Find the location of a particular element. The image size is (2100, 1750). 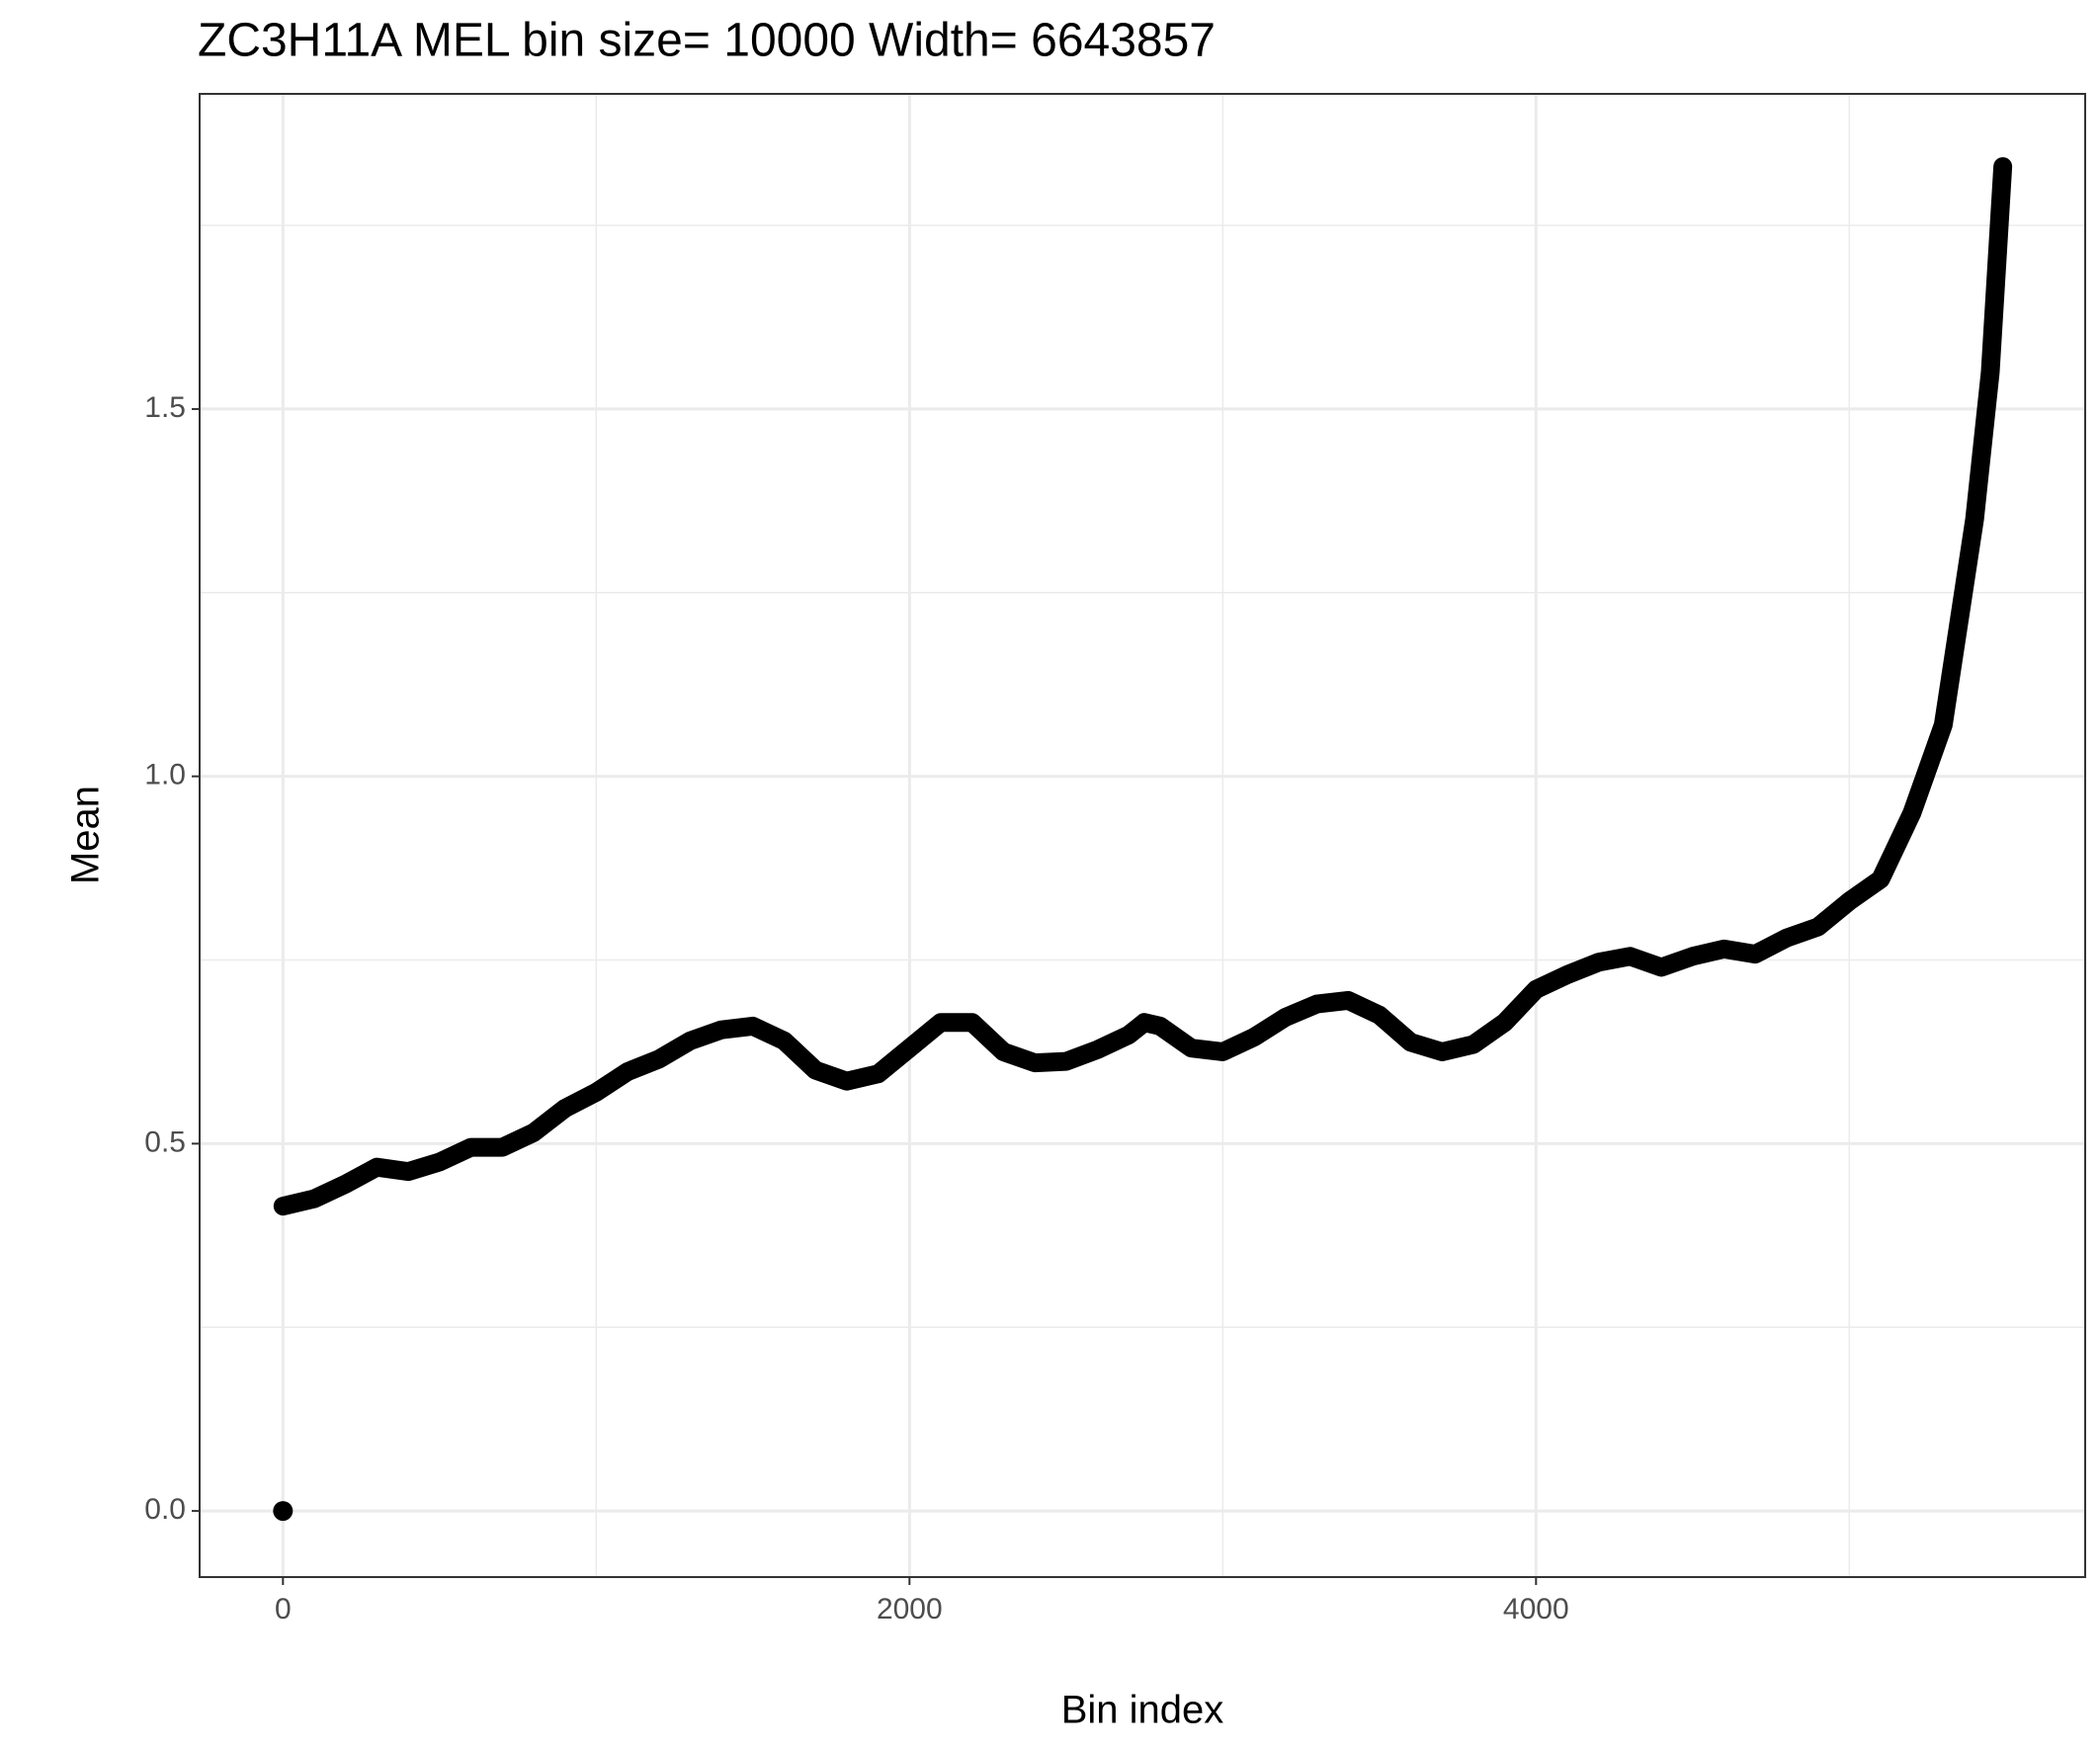

x-tick-label: 2000 is located at coordinates (910, 1609).